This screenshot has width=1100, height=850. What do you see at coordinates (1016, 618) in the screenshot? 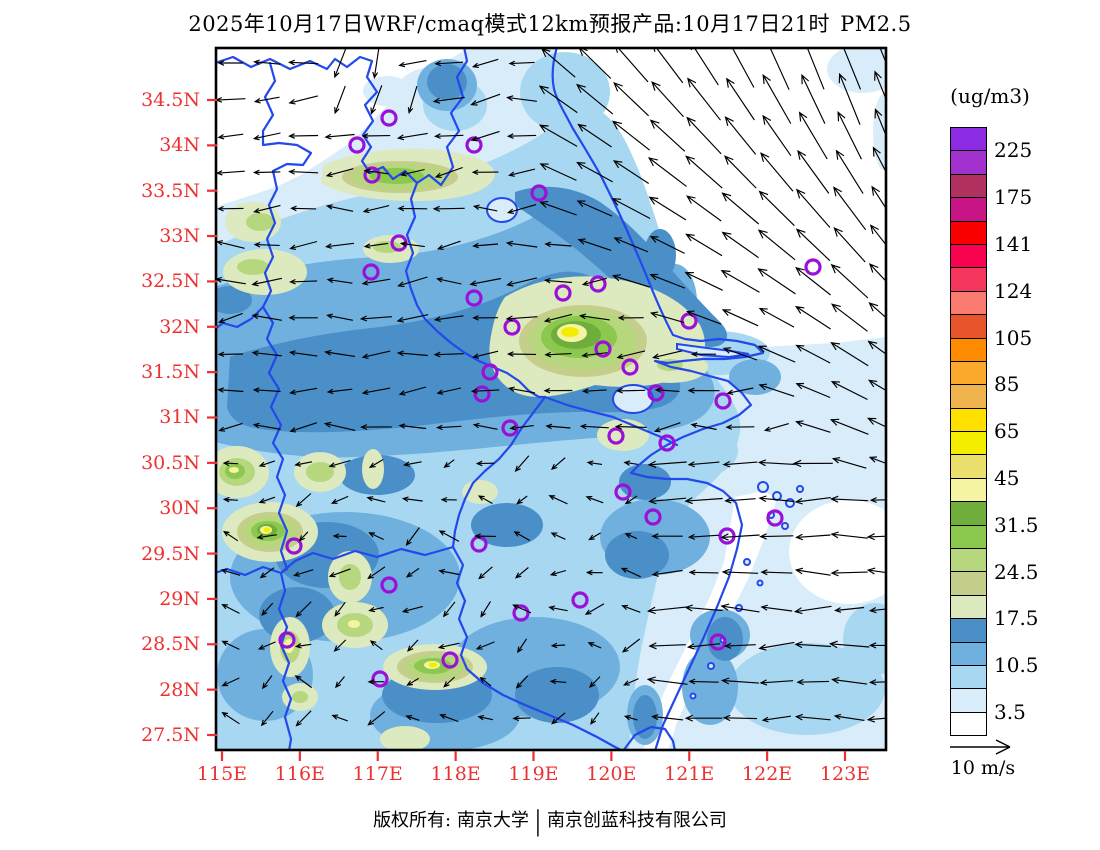
I see `legend-value-label: 17.5` at bounding box center [1016, 618].